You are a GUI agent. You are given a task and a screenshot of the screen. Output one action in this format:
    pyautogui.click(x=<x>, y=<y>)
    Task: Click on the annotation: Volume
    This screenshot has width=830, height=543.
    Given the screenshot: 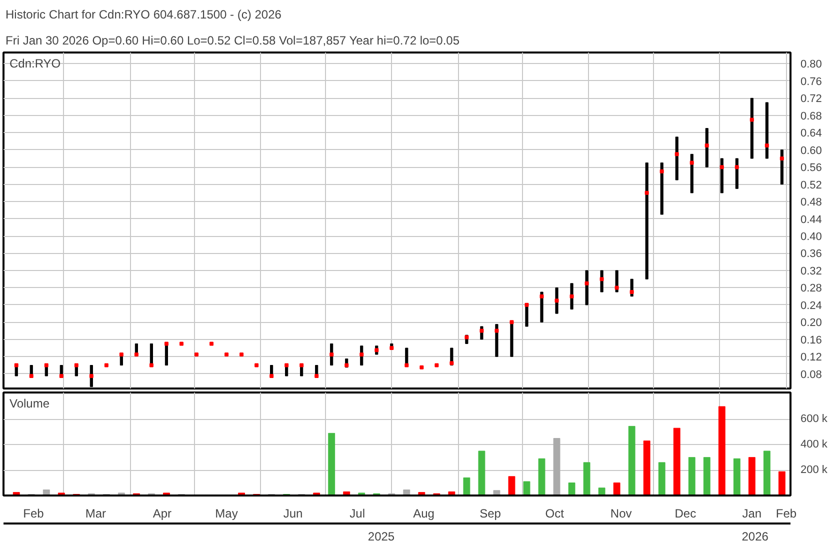 What is the action you would take?
    pyautogui.click(x=30, y=403)
    